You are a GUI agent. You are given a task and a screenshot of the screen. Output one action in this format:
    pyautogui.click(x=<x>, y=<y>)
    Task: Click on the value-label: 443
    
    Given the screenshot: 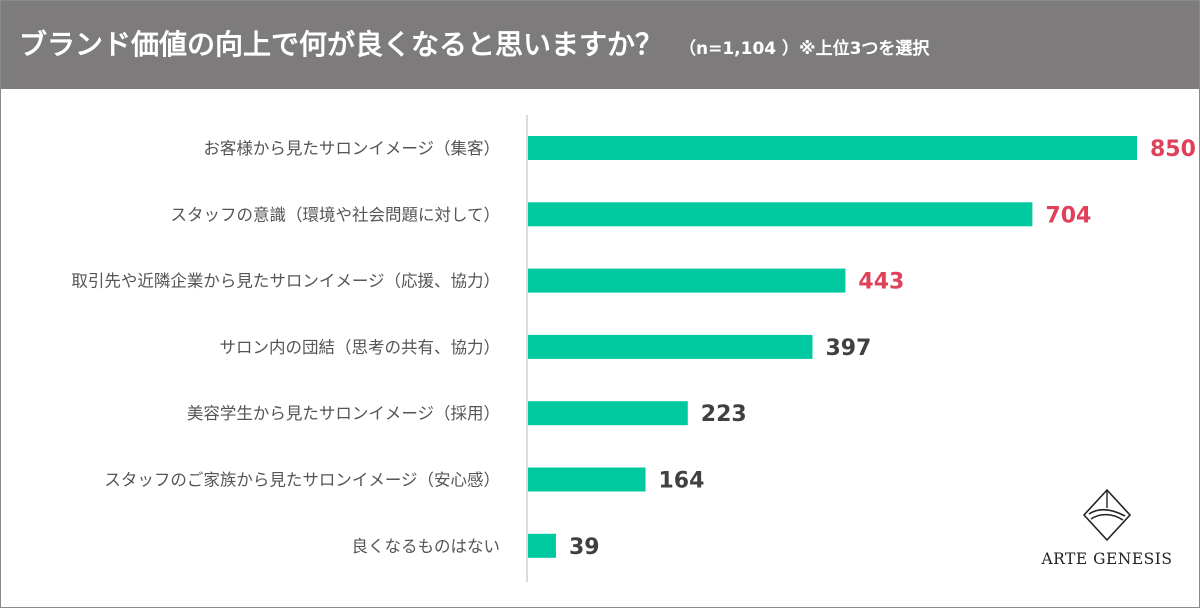 What is the action you would take?
    pyautogui.click(x=881, y=282)
    